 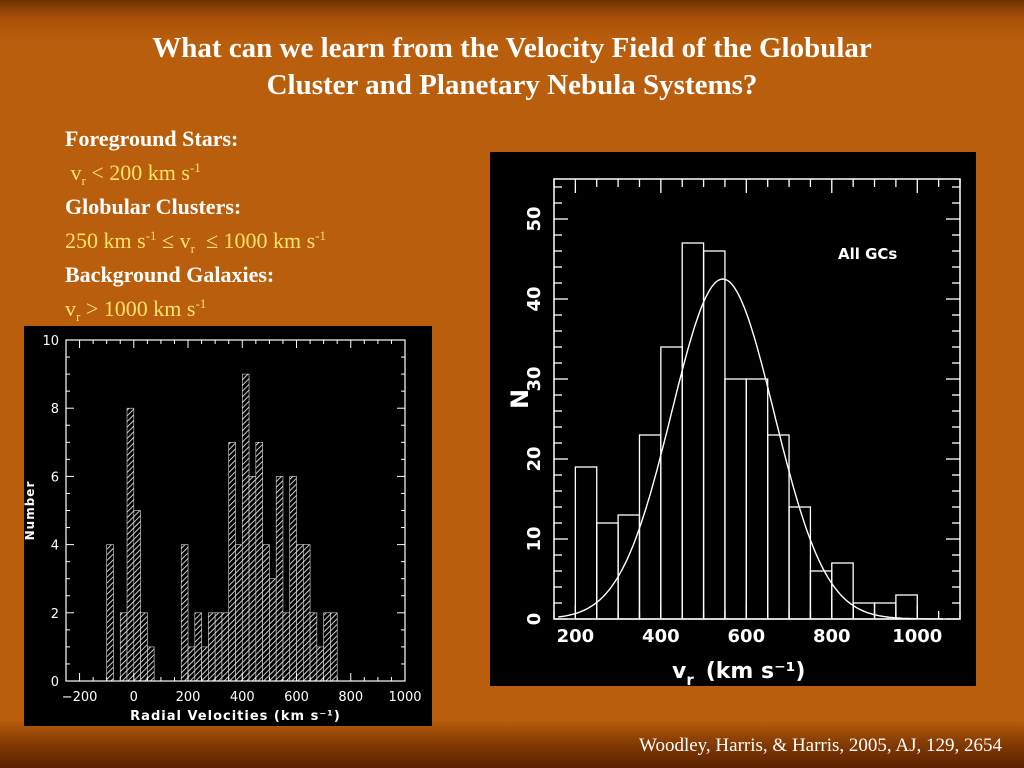 I want to click on y-tick-label: 40, so click(x=534, y=298).